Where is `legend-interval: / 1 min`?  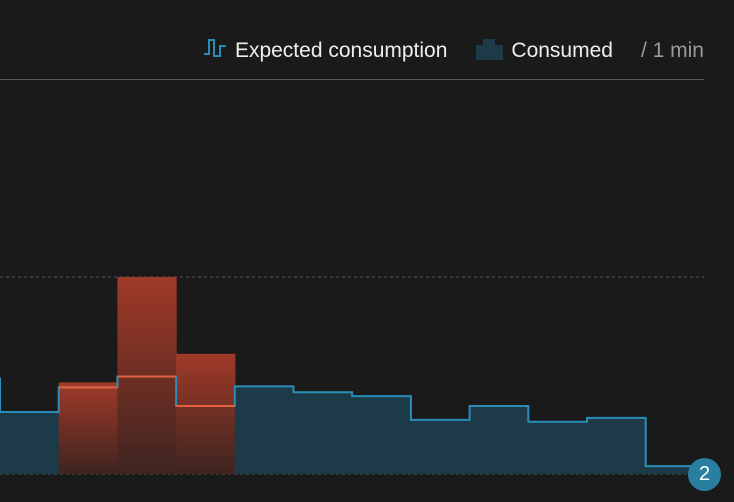 legend-interval: / 1 min is located at coordinates (672, 51).